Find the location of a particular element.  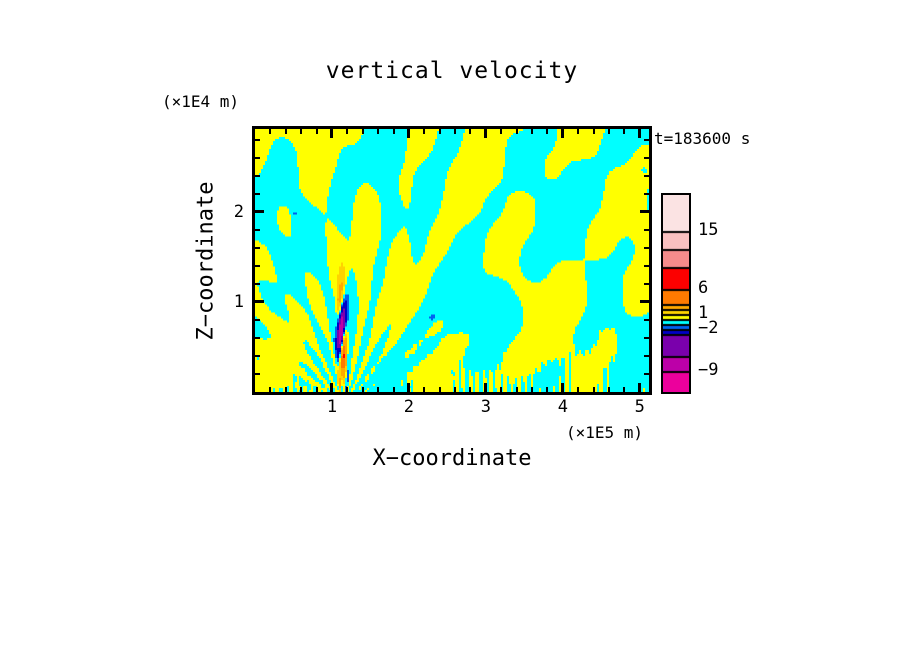

x-axis-title: X−coordinate is located at coordinates (452, 458).